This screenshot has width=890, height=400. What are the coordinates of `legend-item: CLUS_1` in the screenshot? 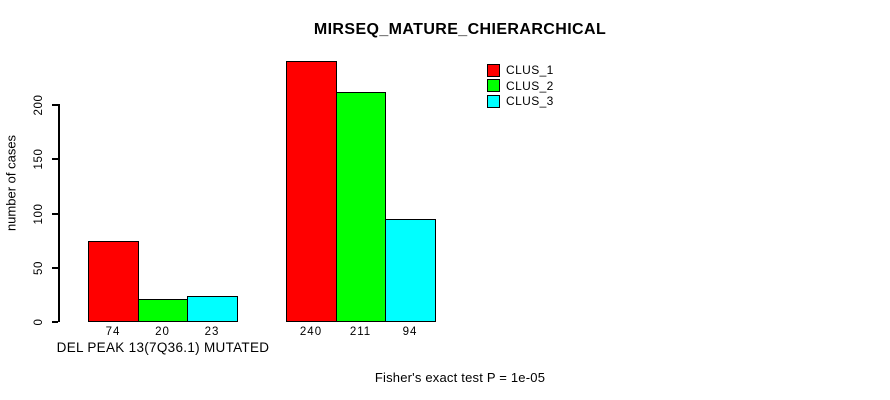 It's located at (520, 70).